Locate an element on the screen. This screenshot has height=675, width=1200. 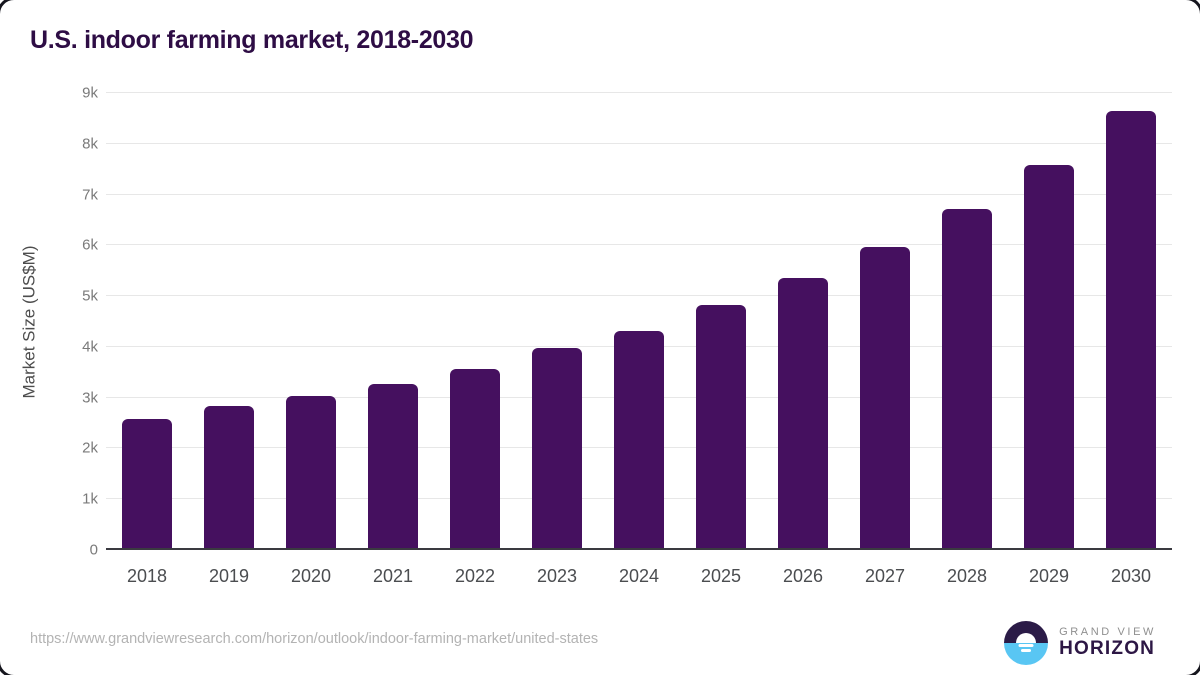
bar-2024 is located at coordinates (639, 439).